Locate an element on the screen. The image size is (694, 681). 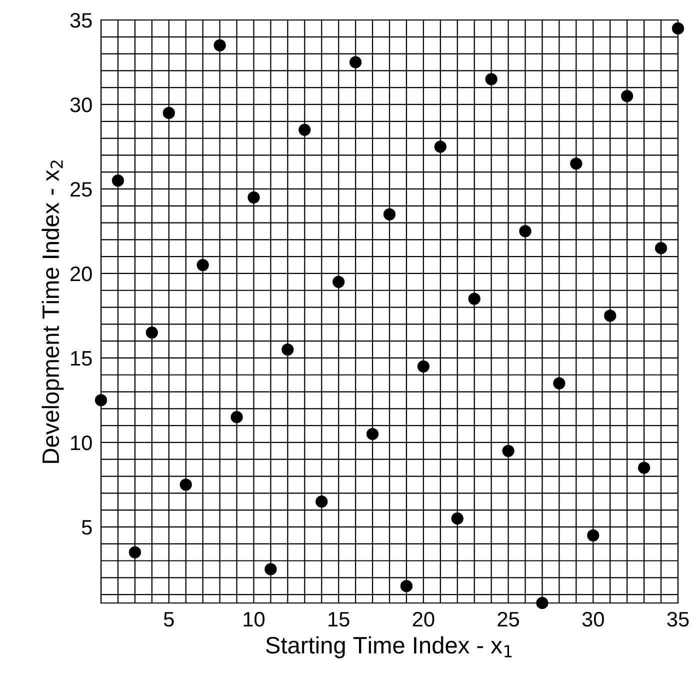
y-tick-label: 15 is located at coordinates (81, 358).